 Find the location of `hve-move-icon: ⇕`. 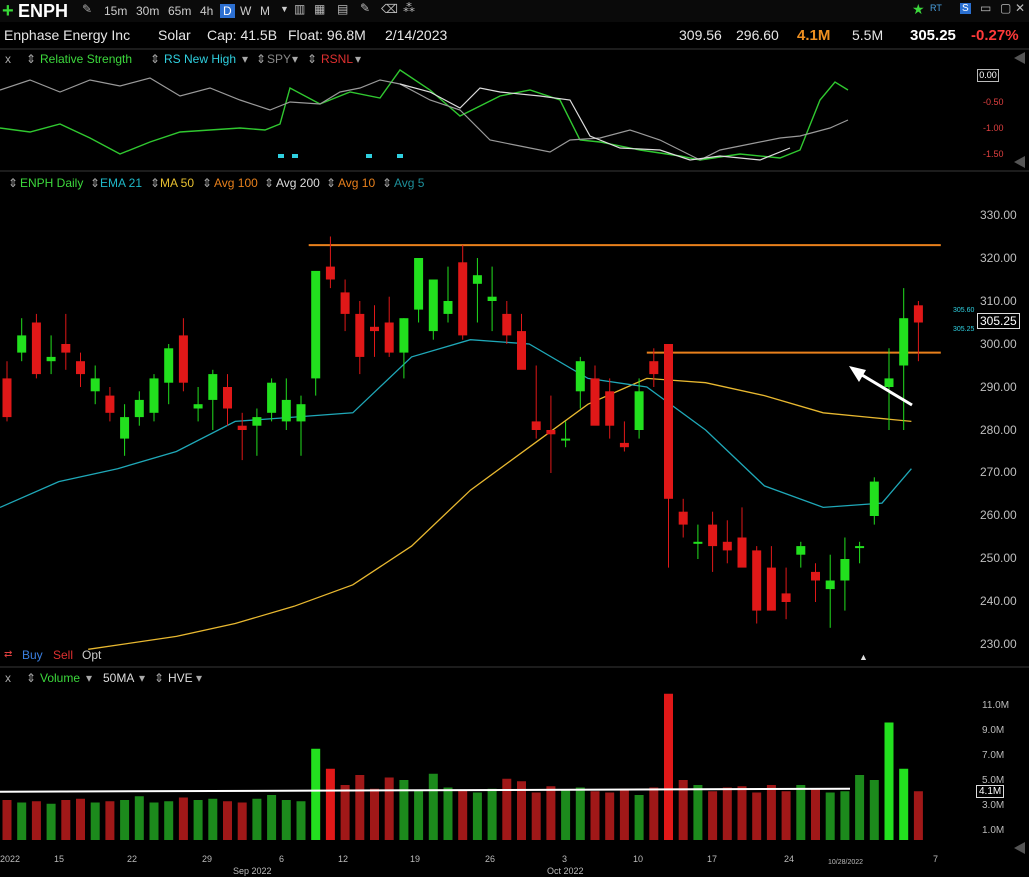

hve-move-icon: ⇕ is located at coordinates (159, 678).